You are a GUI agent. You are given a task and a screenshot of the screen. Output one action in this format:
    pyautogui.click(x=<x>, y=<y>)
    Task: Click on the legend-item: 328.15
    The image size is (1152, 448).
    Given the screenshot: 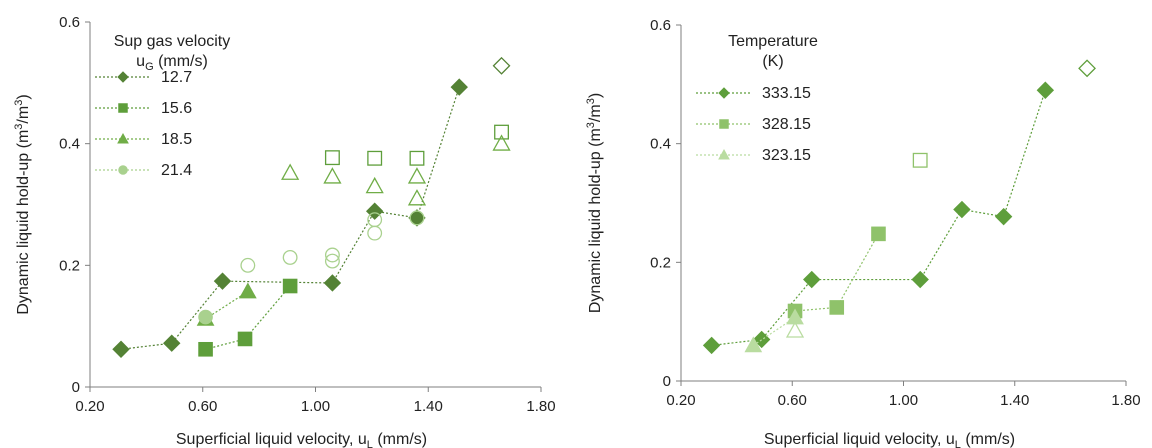 What is the action you would take?
    pyautogui.click(x=753, y=124)
    